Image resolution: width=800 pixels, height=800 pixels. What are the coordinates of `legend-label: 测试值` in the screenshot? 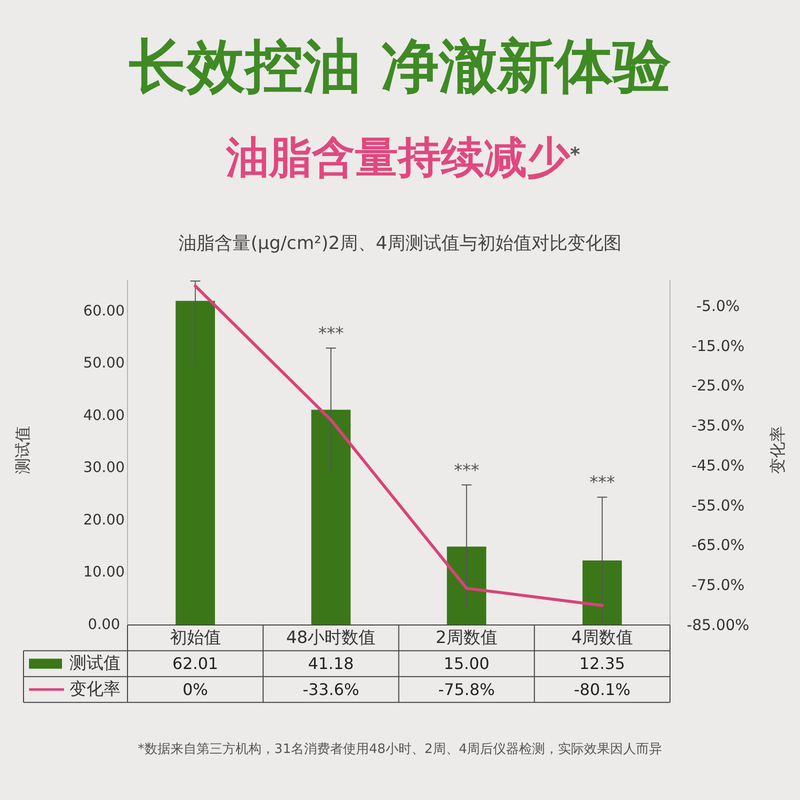 It's located at (95, 664).